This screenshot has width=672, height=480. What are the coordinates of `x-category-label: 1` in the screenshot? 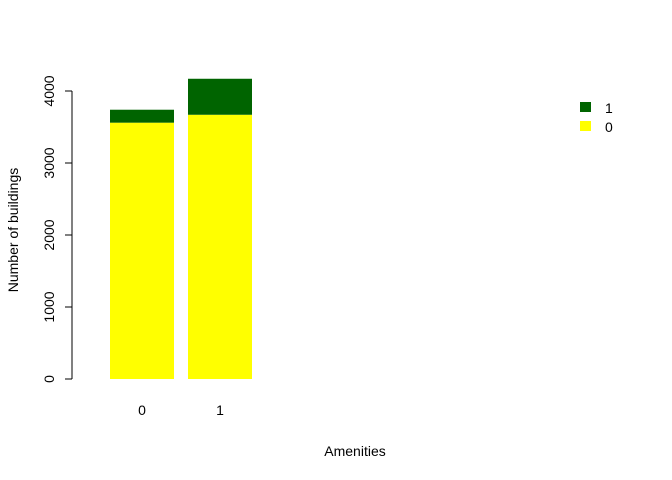 It's located at (220, 410).